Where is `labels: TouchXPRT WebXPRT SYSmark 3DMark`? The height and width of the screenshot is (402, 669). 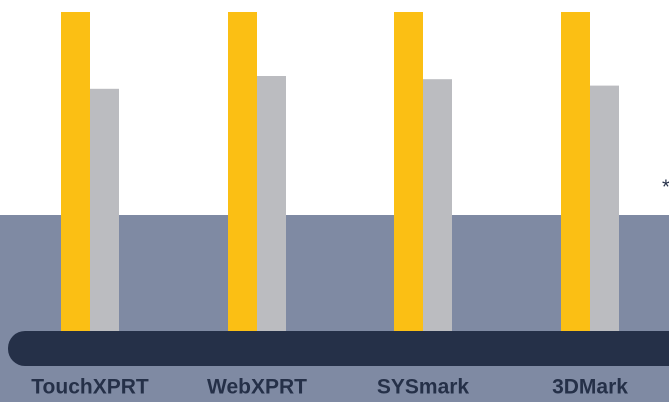 labels: TouchXPRT WebXPRT SYSmark 3DMark is located at coordinates (329, 387).